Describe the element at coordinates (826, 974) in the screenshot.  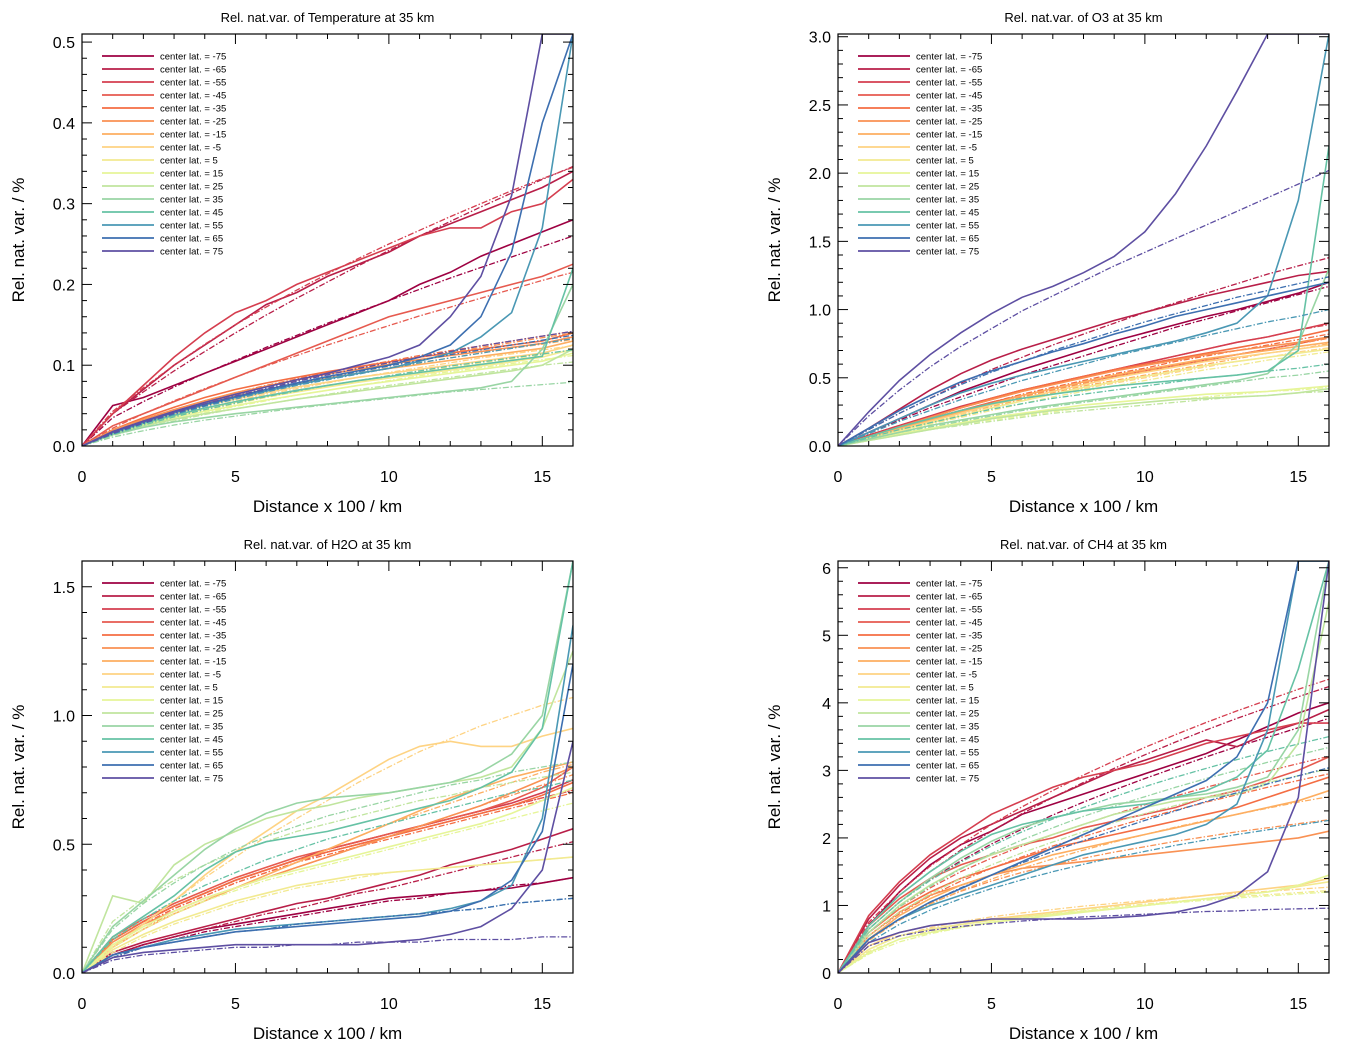
I see `y-tick-label: 0` at that location.